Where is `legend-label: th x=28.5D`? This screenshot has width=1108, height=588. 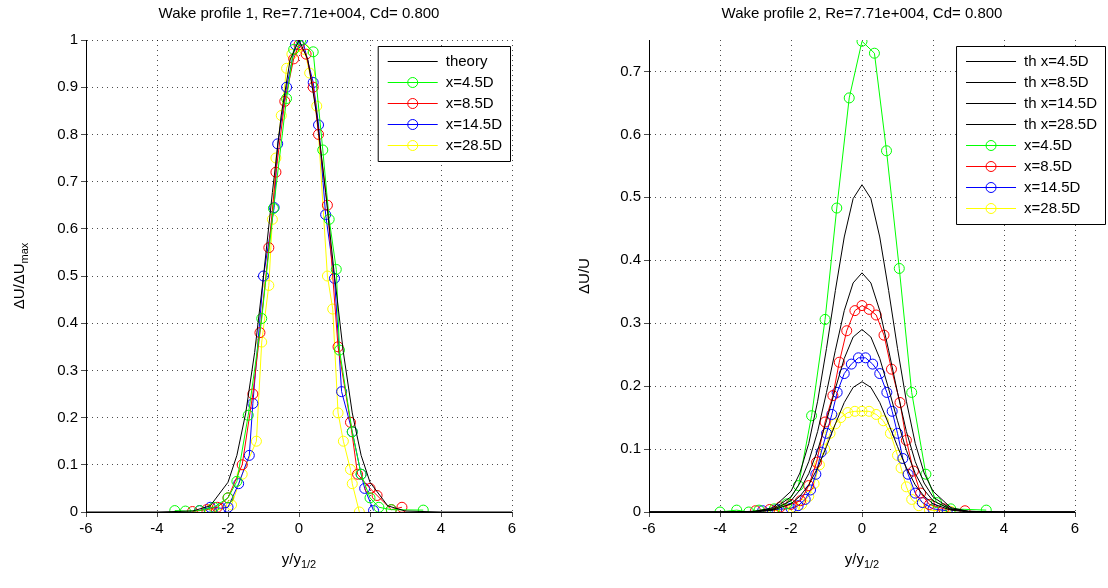
legend-label: th x=28.5D is located at coordinates (1061, 123).